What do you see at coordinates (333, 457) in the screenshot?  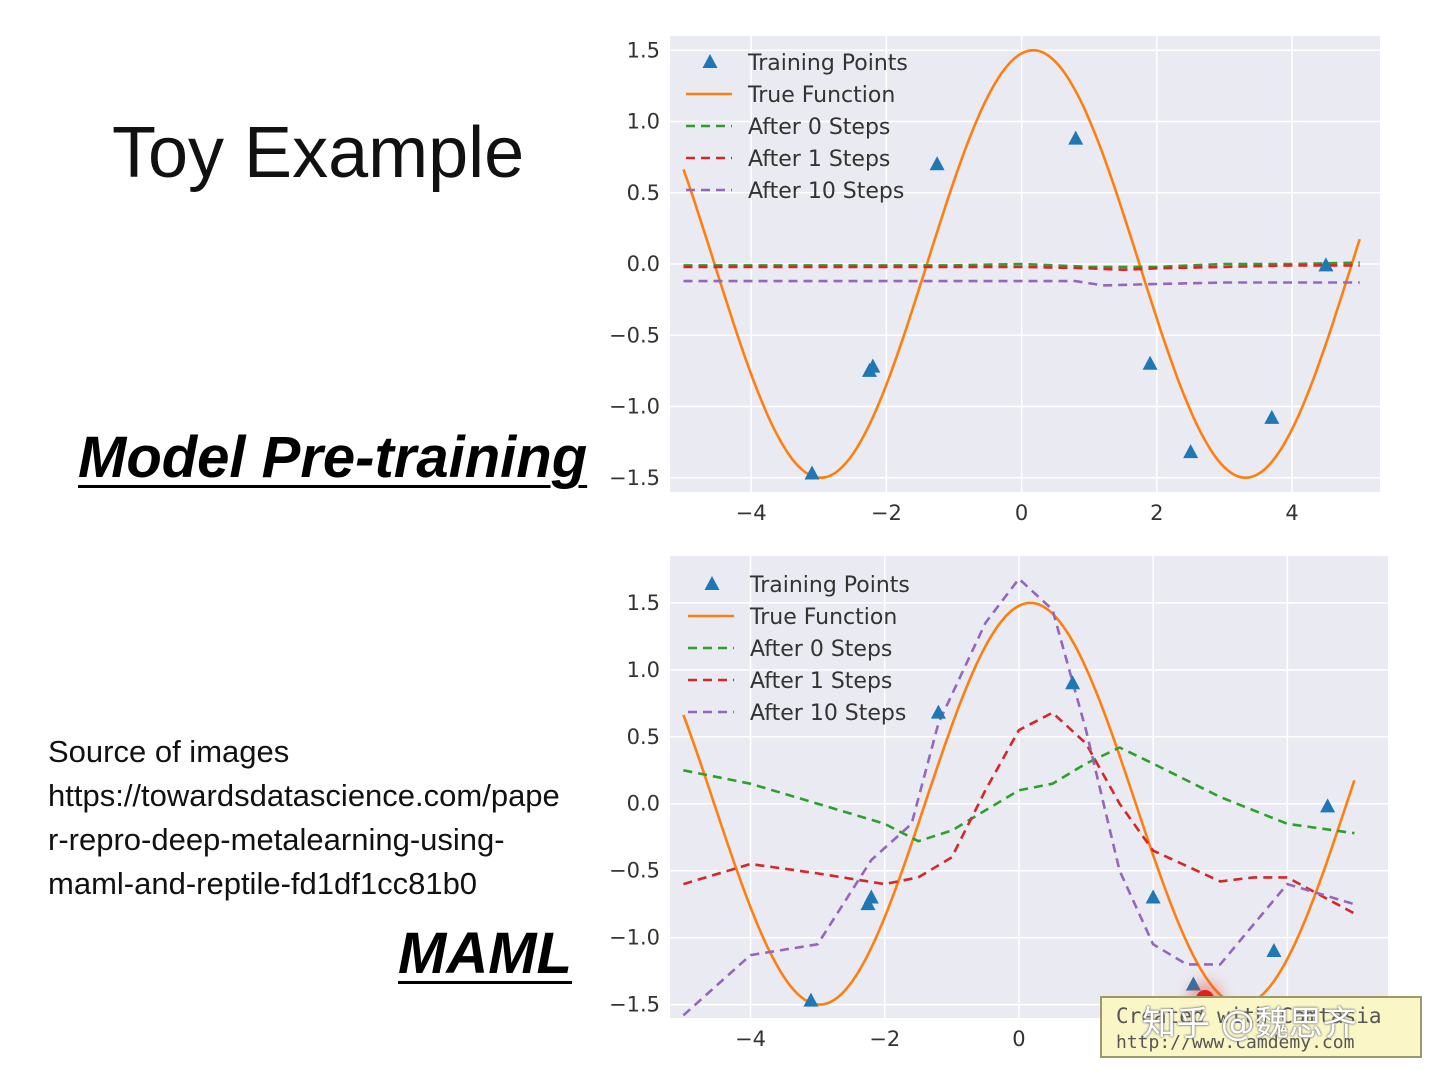 I see `label-model-pretraining: Model Pre-training` at bounding box center [333, 457].